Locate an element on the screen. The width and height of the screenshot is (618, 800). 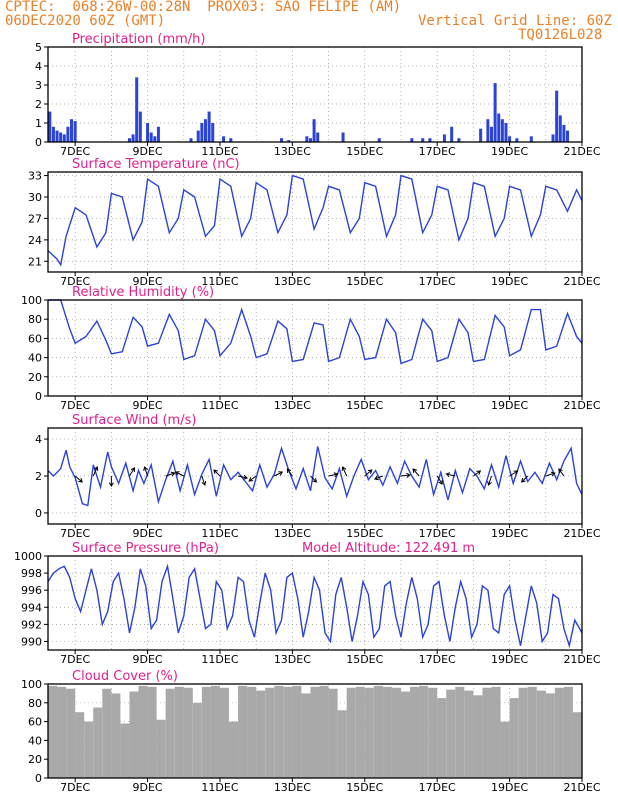
y-tick-label: 1000 is located at coordinates (28, 556).